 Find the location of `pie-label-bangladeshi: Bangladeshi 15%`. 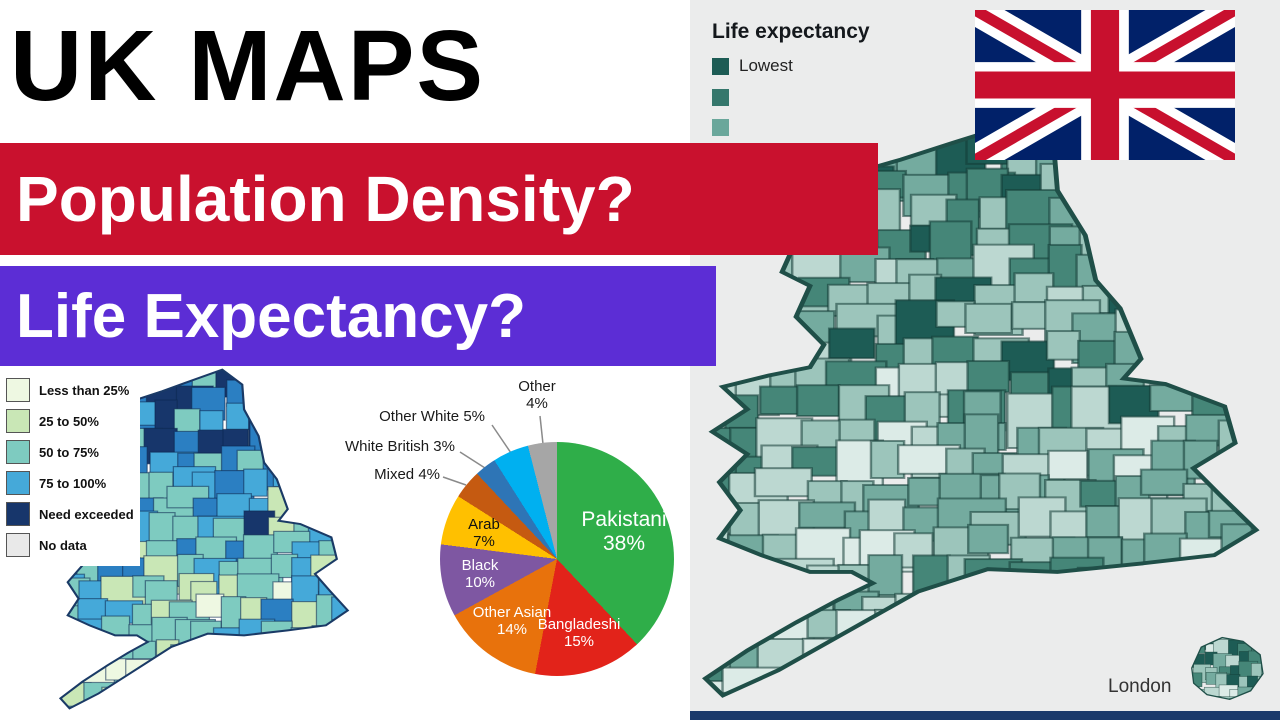

pie-label-bangladeshi: Bangladeshi 15% is located at coordinates (579, 632).